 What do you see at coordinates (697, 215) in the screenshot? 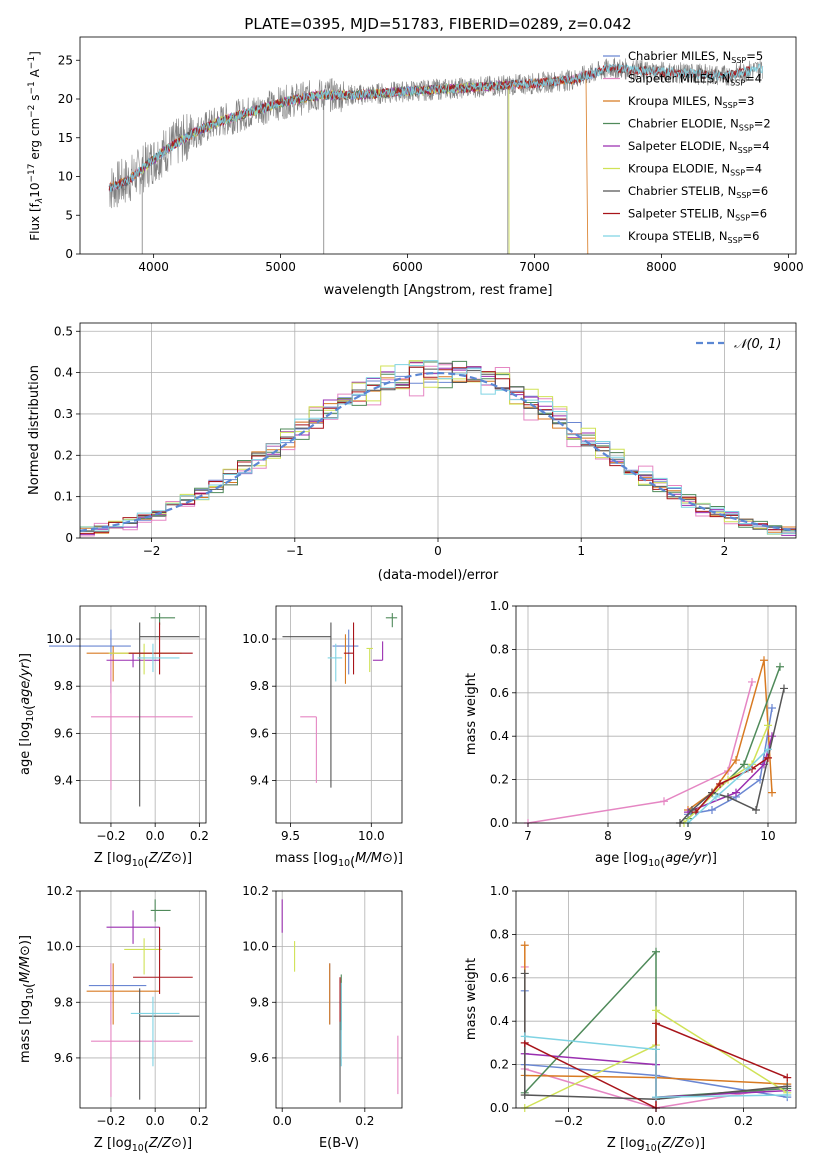
I see `legend-entry: Salpeter STELIB, NSSP=6` at bounding box center [697, 215].